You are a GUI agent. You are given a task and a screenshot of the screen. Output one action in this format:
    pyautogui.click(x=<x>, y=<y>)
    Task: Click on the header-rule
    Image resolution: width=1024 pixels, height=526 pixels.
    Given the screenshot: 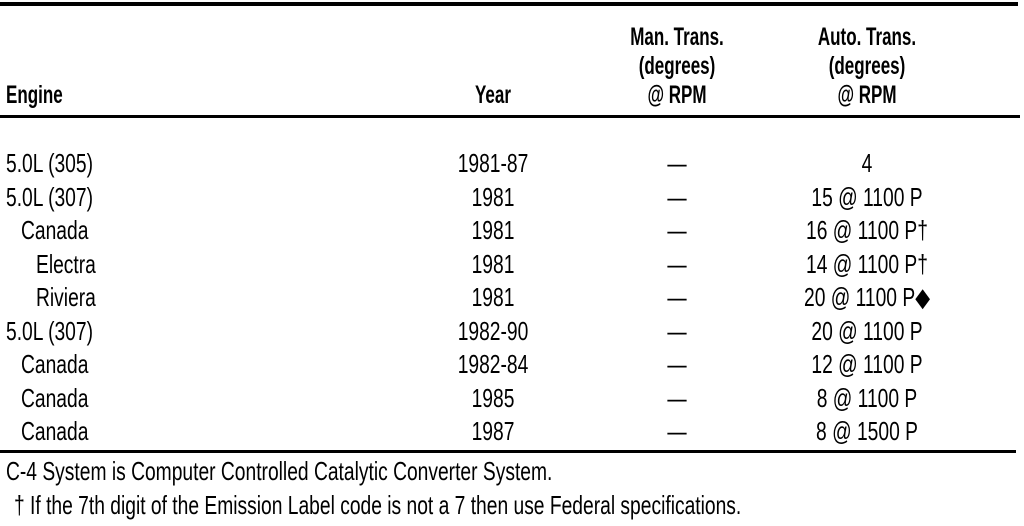 What is the action you would take?
    pyautogui.click(x=510, y=116)
    